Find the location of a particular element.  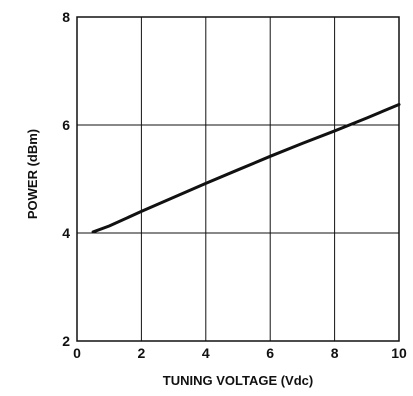

x-tick-label-8: 8 is located at coordinates (335, 353).